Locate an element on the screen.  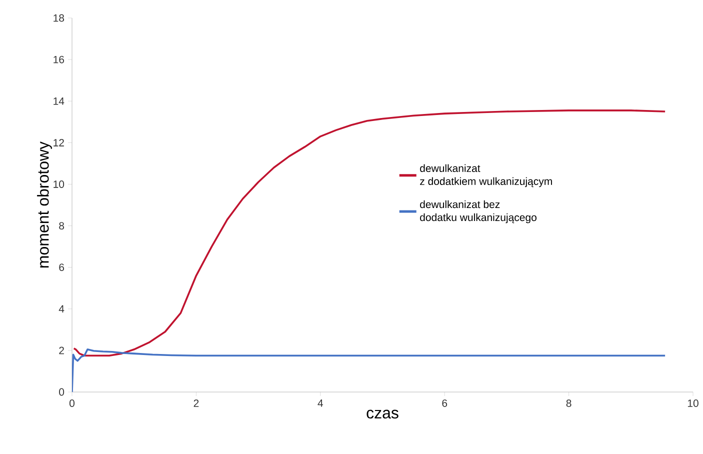
x-tick-label: 2 is located at coordinates (196, 403).